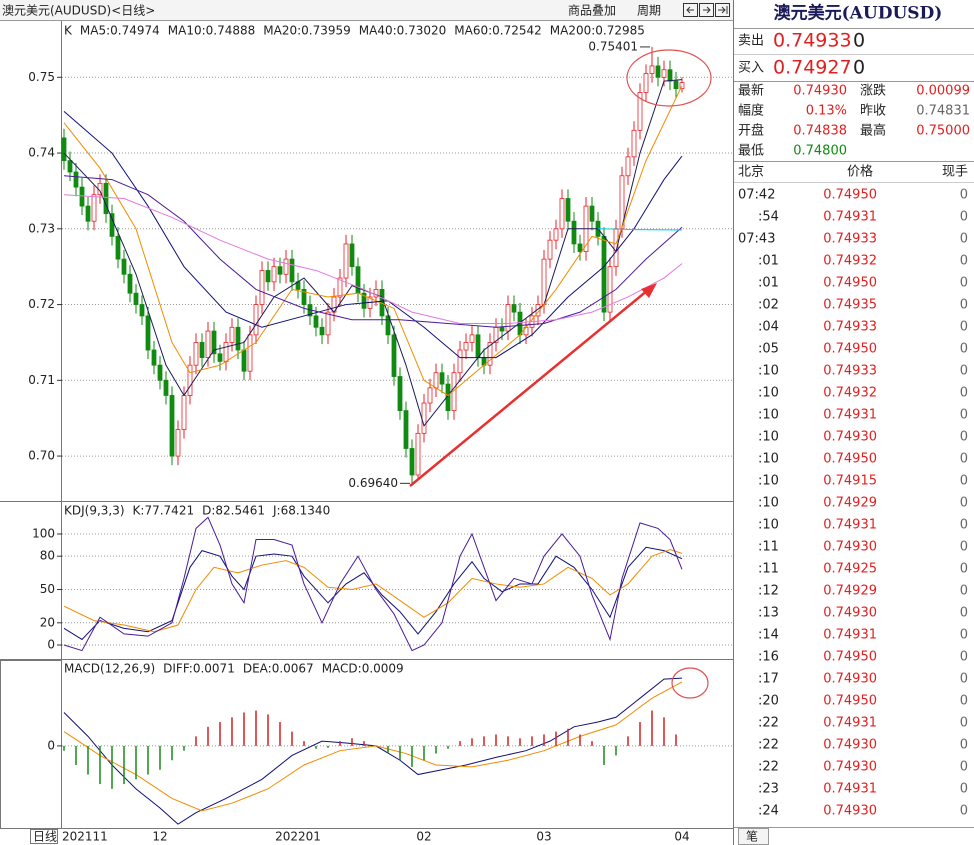  Describe the element at coordinates (859, 41) in the screenshot. I see `sell-volume: 0` at that location.